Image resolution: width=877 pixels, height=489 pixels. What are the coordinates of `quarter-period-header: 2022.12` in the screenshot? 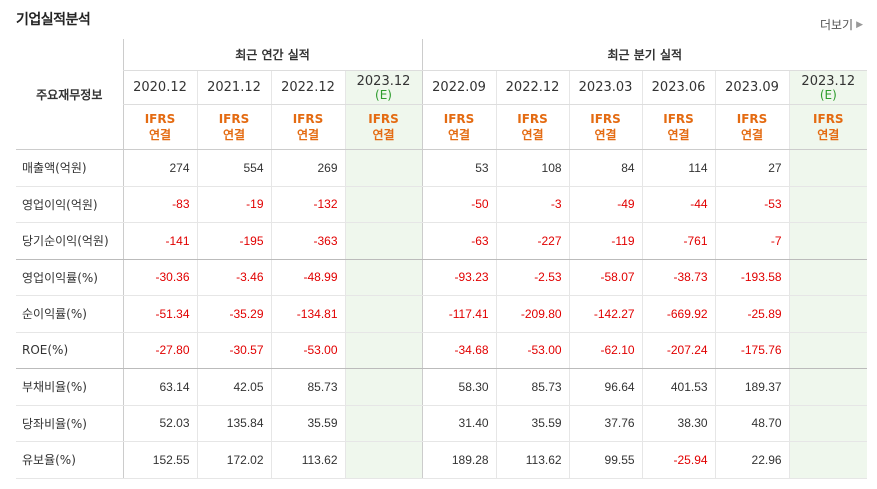 It's located at (532, 87).